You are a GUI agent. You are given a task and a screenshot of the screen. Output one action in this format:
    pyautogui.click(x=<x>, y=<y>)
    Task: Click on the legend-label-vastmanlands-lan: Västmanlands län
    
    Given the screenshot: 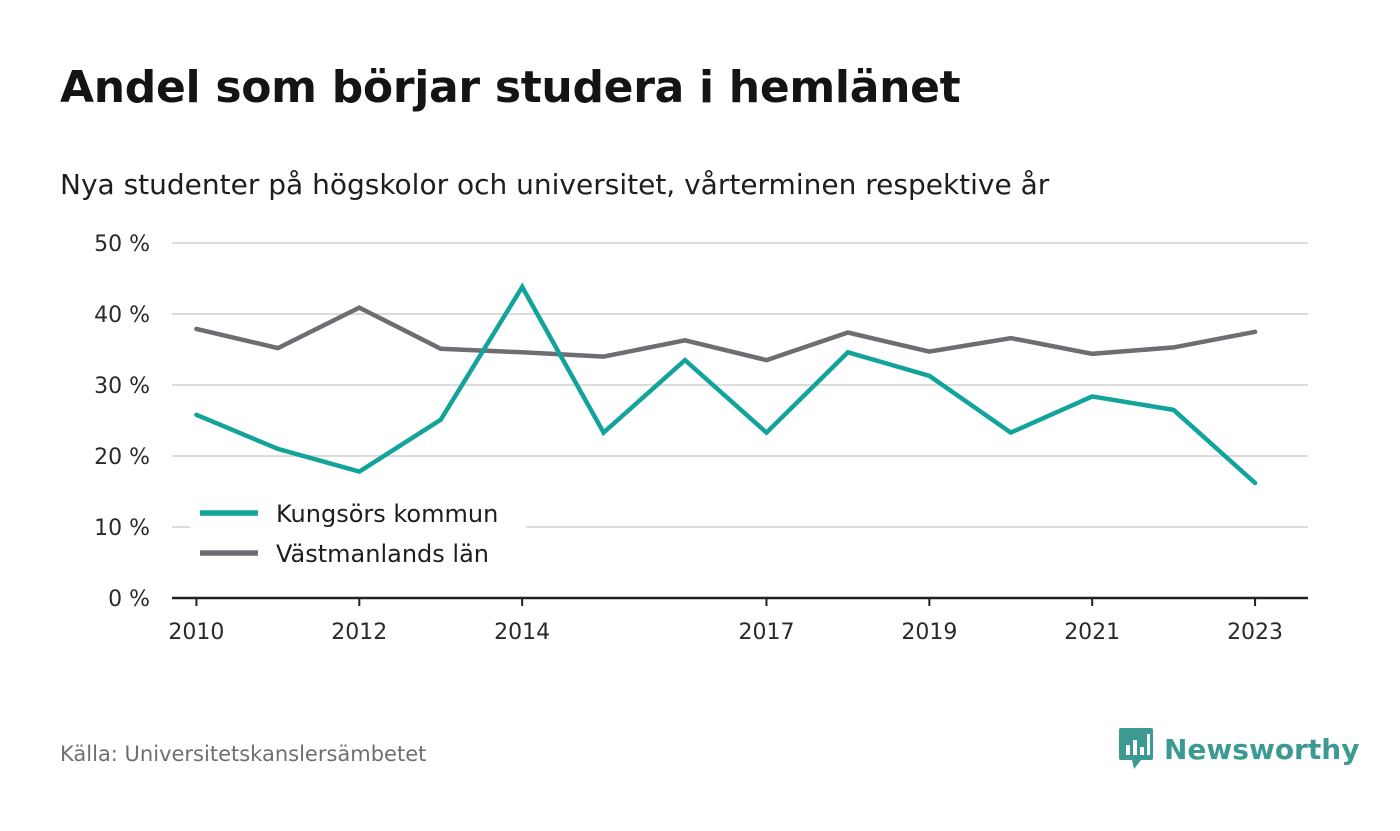 What is the action you would take?
    pyautogui.click(x=382, y=554)
    